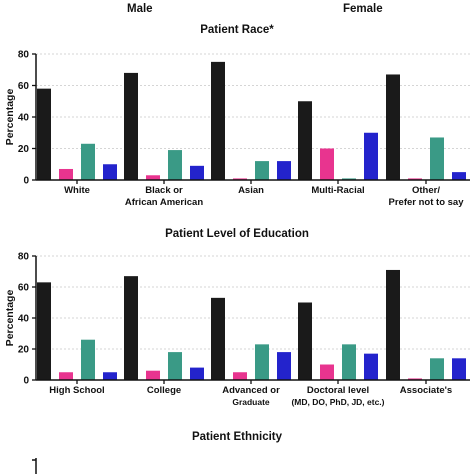 This screenshot has width=474, height=474. I want to click on race-chart-title: Patient Race*, so click(237, 30).